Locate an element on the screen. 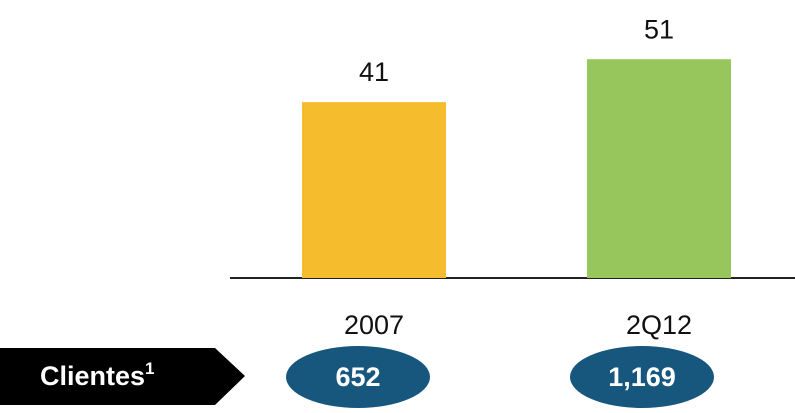 The image size is (795, 413). clients-arrow is located at coordinates (122, 376).